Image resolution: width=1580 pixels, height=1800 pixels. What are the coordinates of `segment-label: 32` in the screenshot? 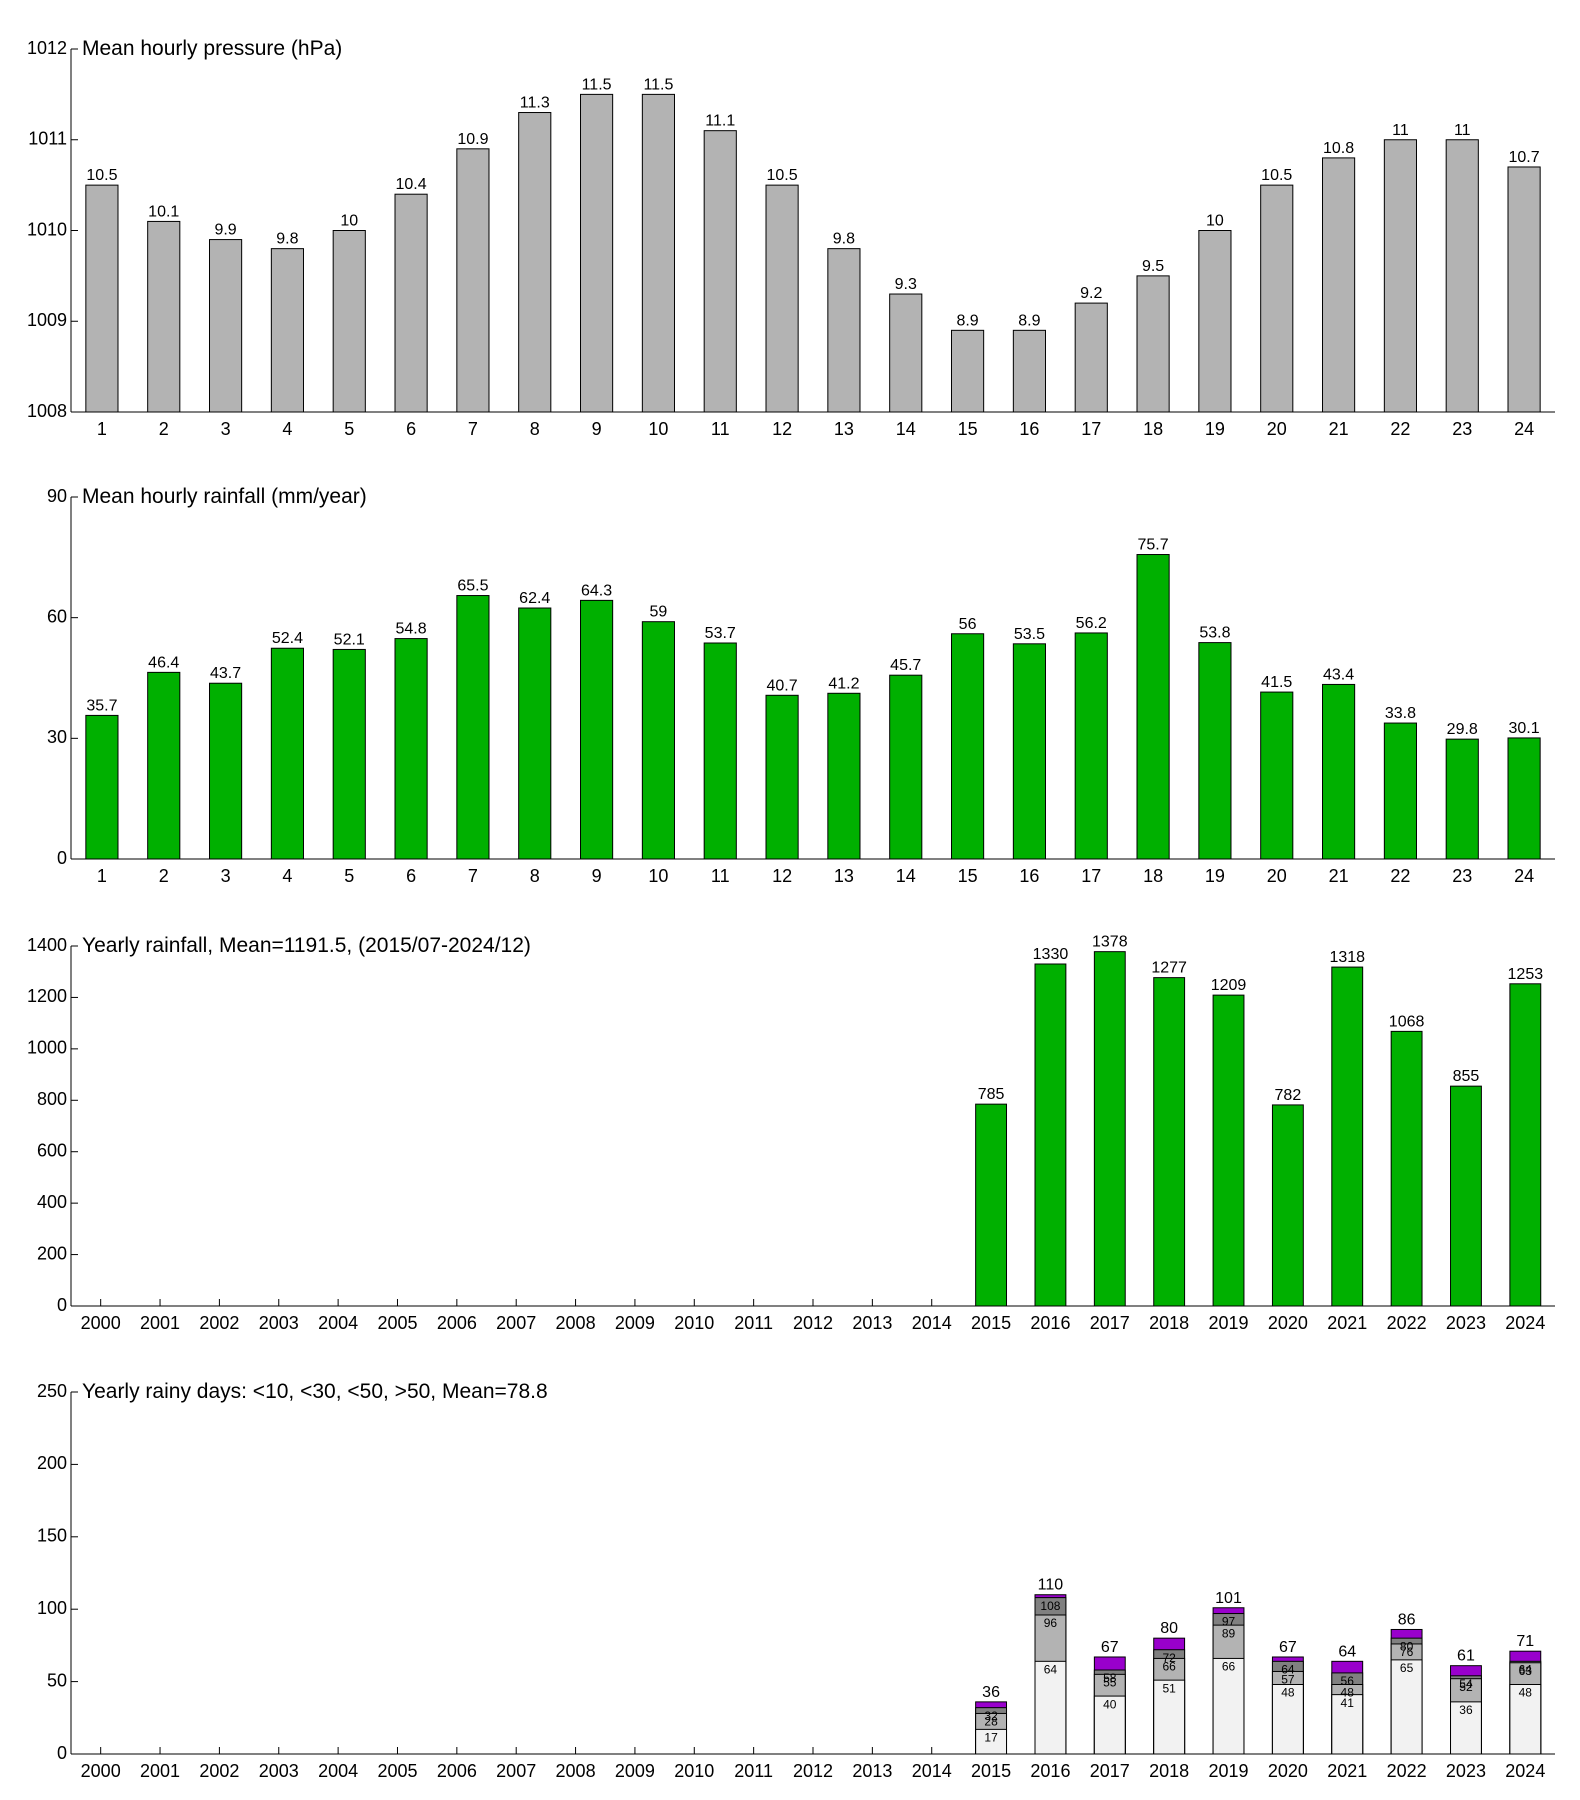 It's located at (991, 1716).